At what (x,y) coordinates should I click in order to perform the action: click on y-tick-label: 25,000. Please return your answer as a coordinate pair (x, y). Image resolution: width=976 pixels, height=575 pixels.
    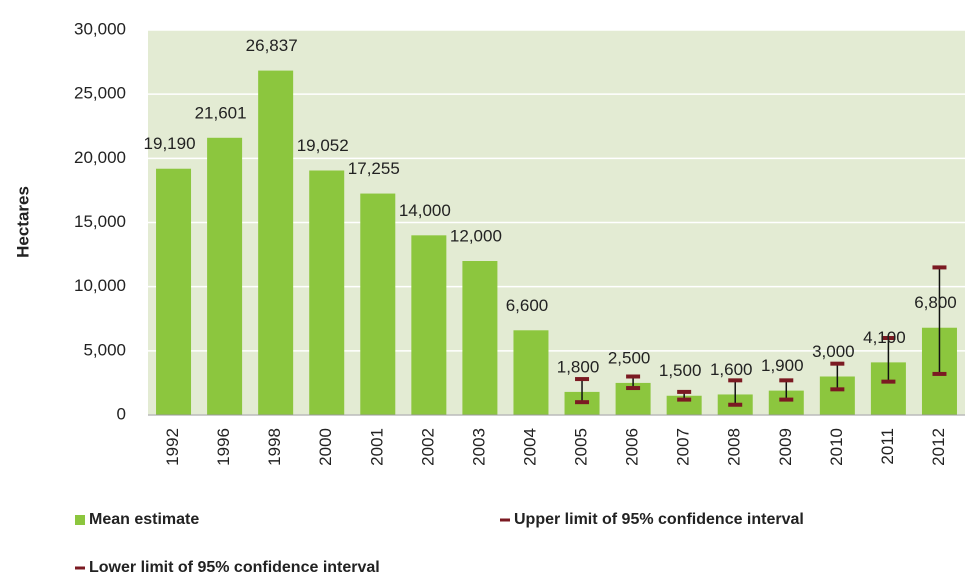
    Looking at the image, I should click on (100, 93).